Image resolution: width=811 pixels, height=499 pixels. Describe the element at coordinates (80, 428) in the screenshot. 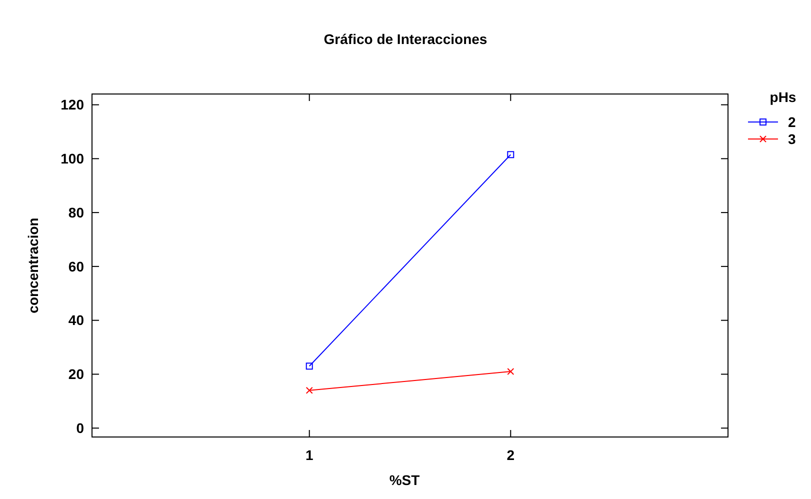

I see `y-tick-label: 0` at that location.